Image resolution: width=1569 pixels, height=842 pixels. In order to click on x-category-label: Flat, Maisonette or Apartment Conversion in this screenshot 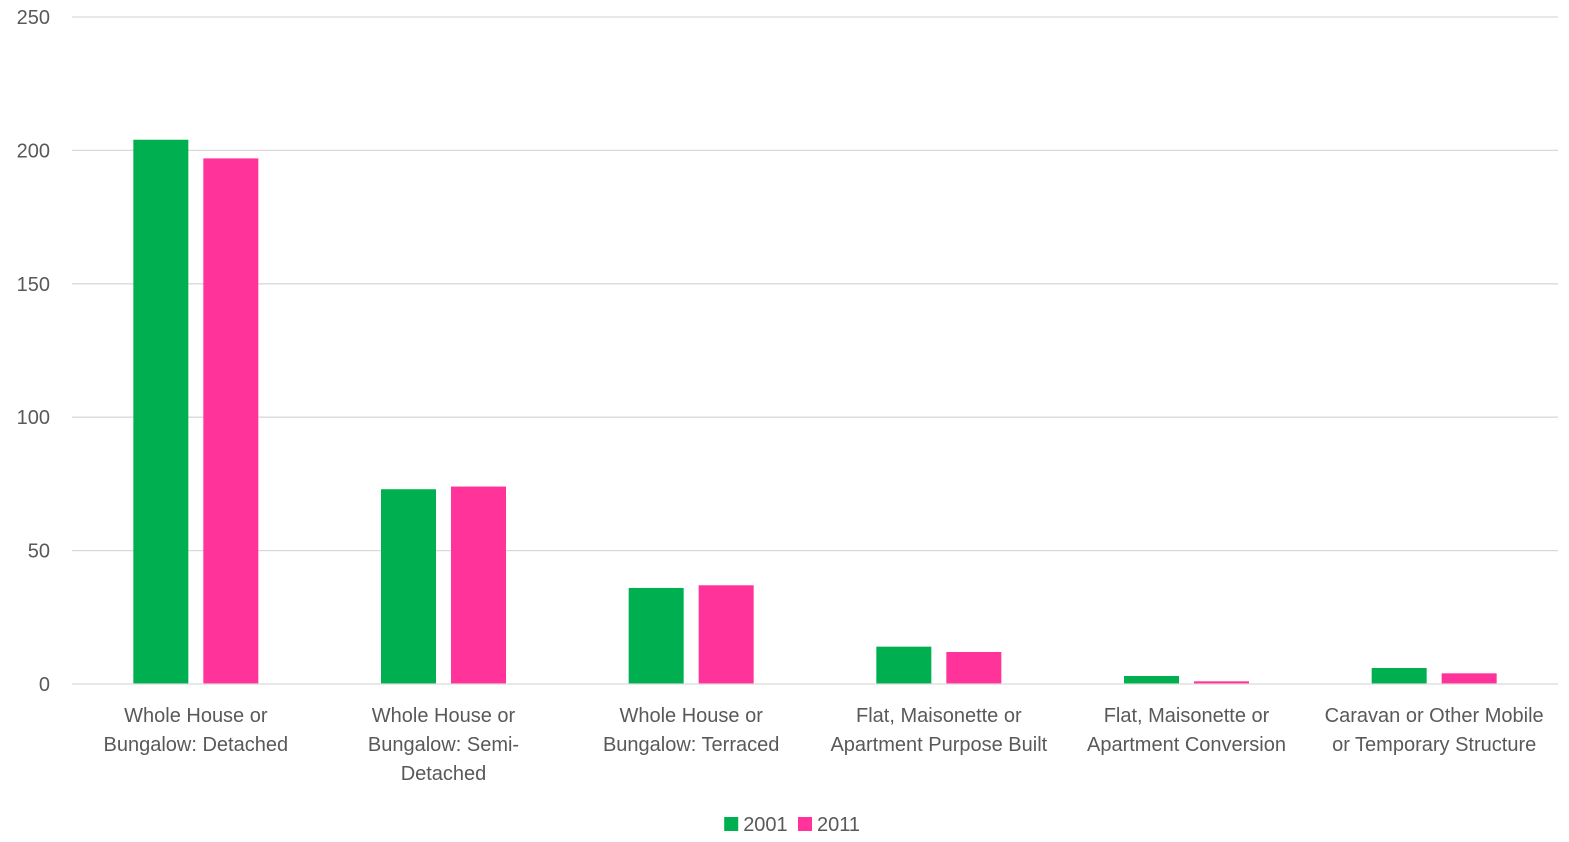, I will do `click(1186, 730)`.